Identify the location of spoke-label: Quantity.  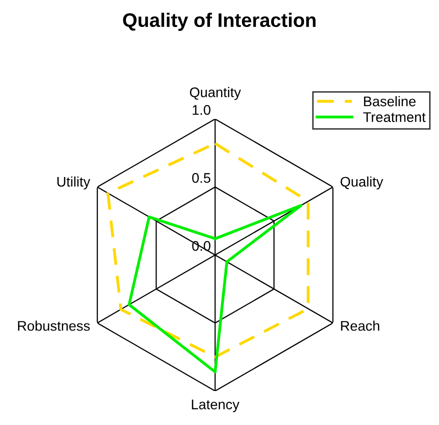
(215, 93).